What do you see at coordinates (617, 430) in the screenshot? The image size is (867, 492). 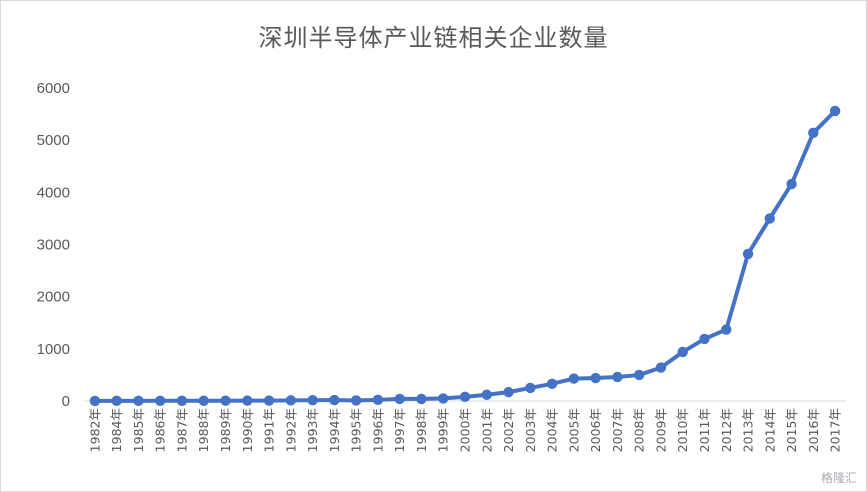 I see `x-tick-label: 2007年` at bounding box center [617, 430].